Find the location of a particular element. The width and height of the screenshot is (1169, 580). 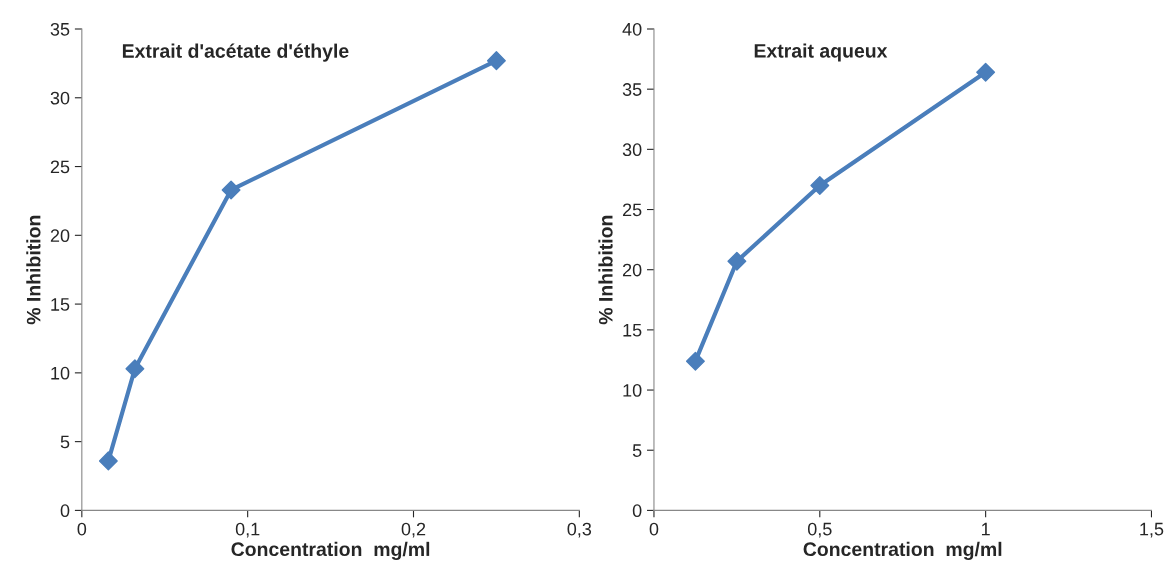

text: Extrait aqueux is located at coordinates (821, 52).